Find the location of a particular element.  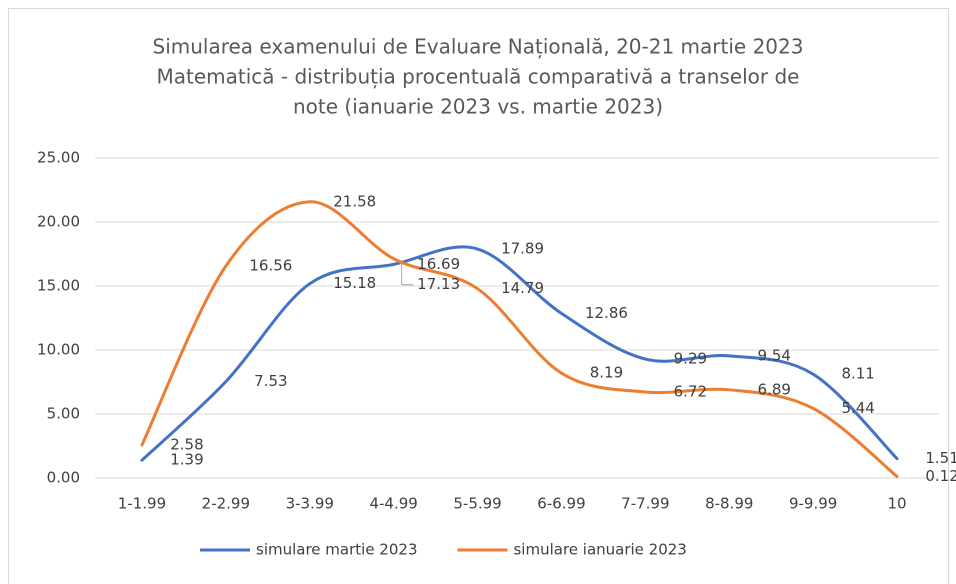

data-label: 21.58 is located at coordinates (354, 201).